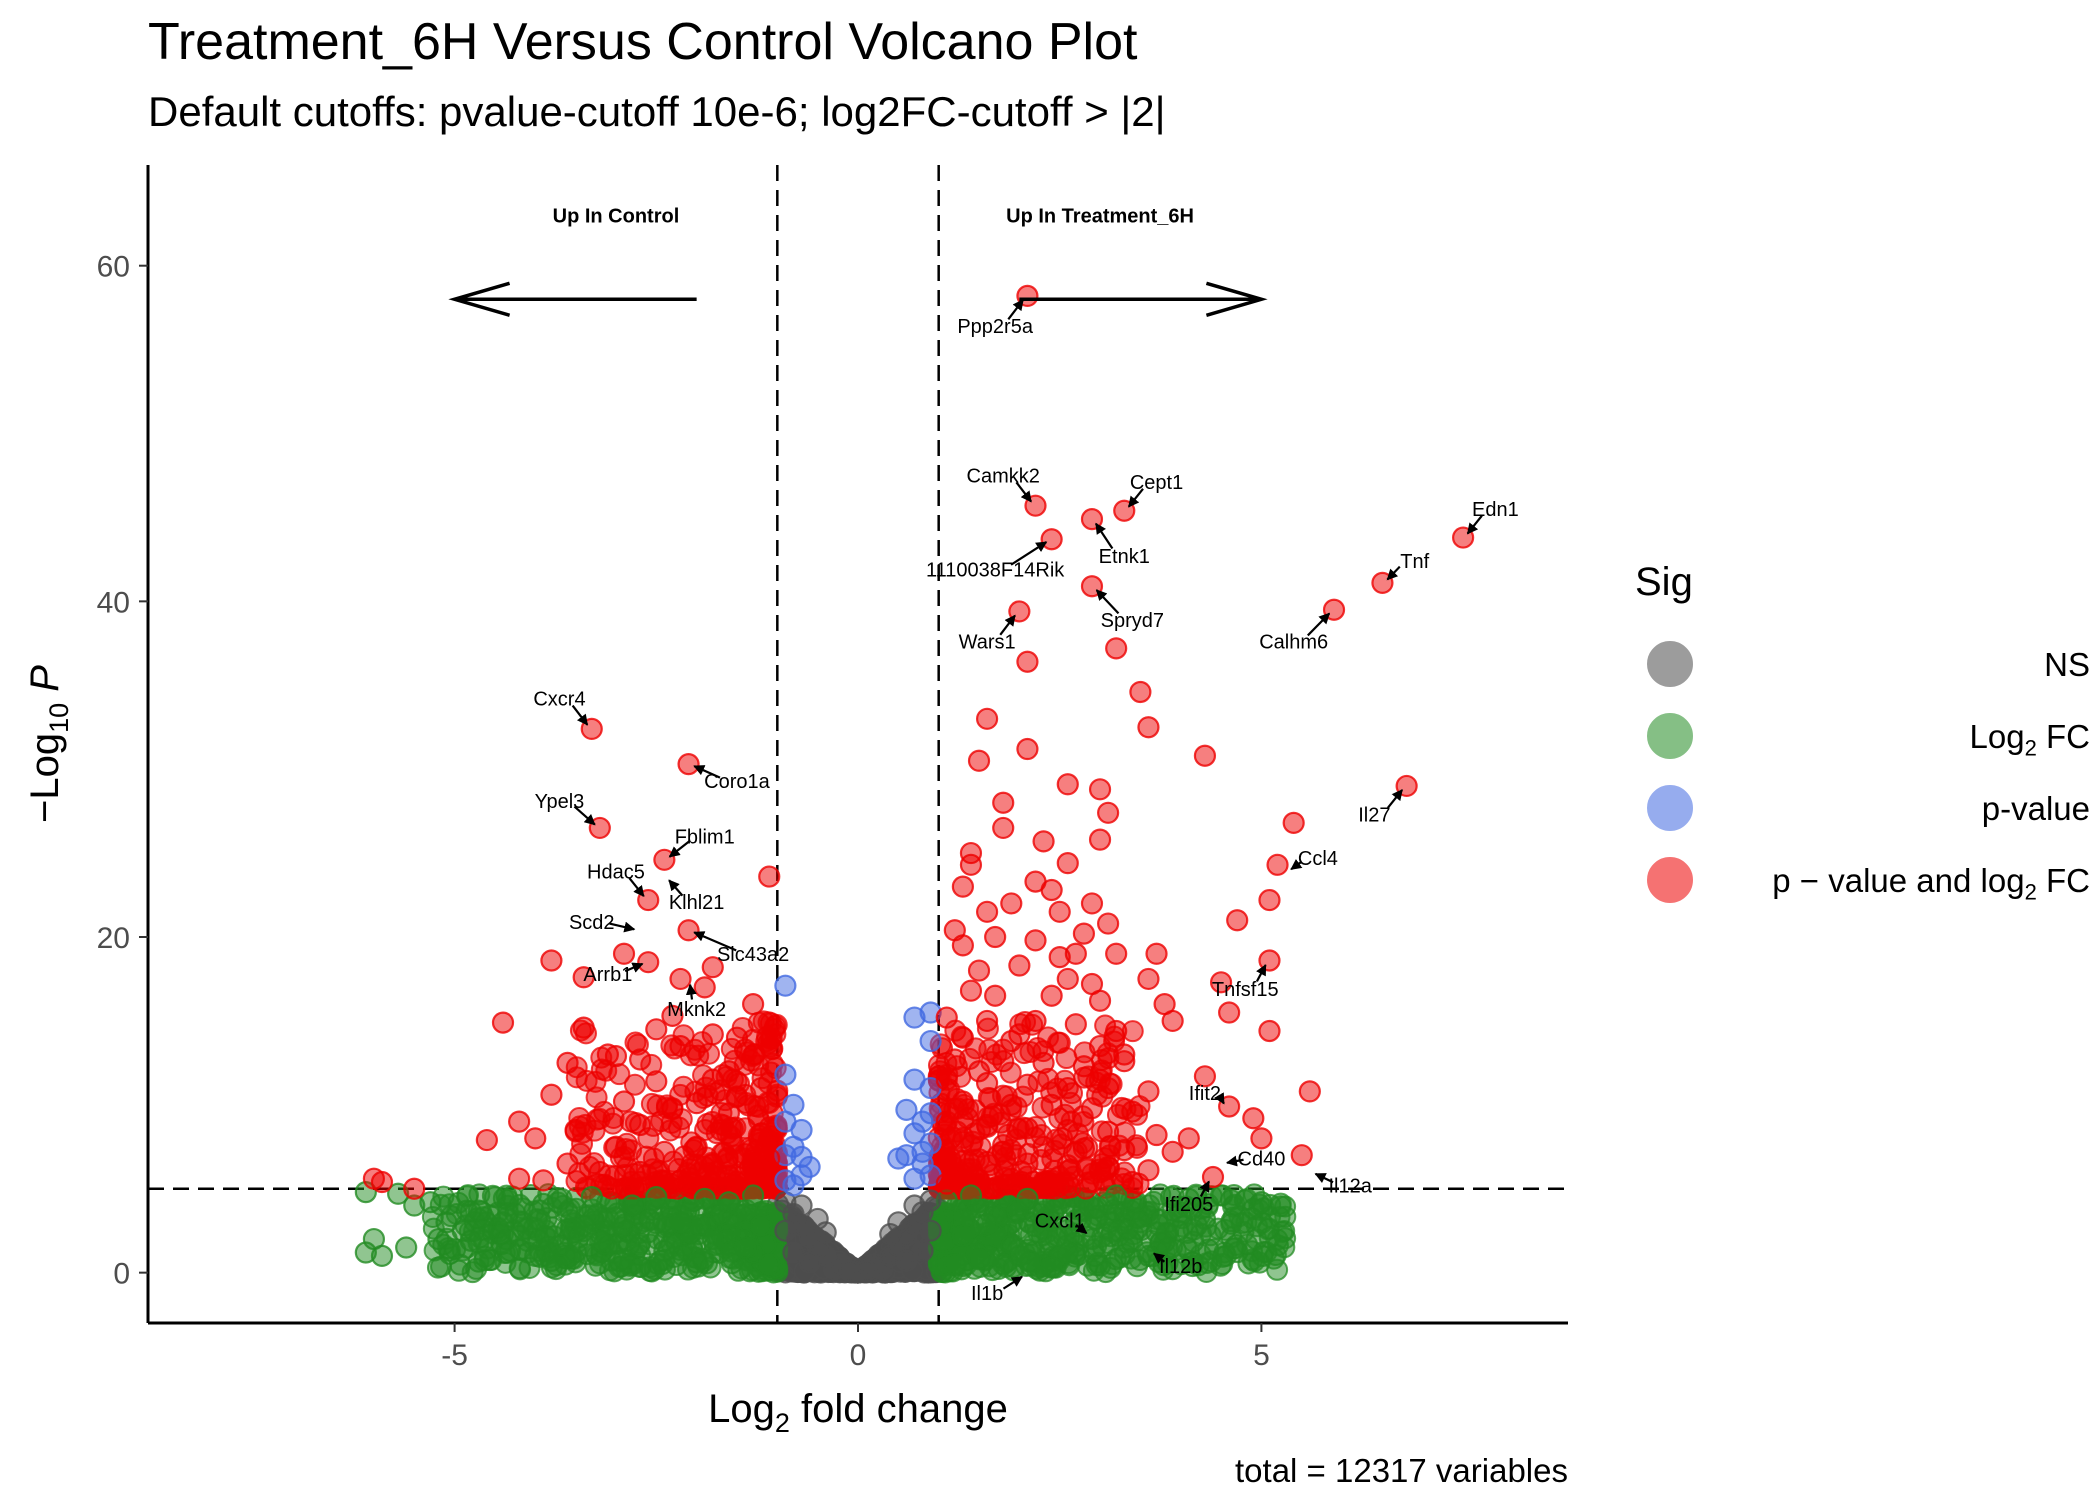 This screenshot has width=2100, height=1500. What do you see at coordinates (1245, 990) in the screenshot?
I see `gene-label: Tnfsf15` at bounding box center [1245, 990].